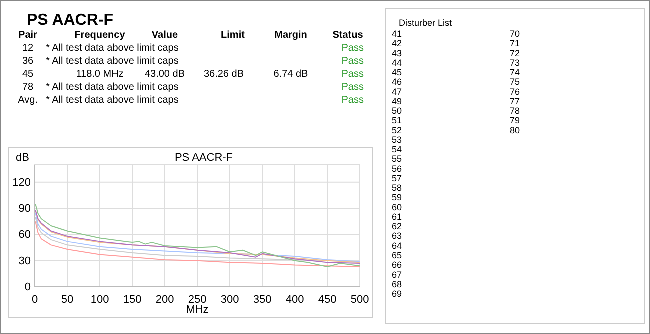 The width and height of the screenshot is (650, 334). What do you see at coordinates (515, 43) in the screenshot?
I see `text: 71` at bounding box center [515, 43].